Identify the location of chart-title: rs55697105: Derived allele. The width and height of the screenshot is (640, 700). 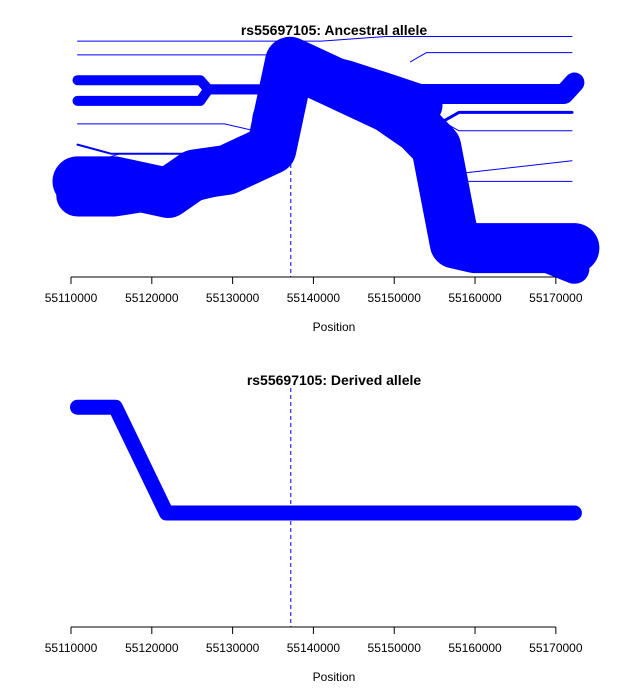
(334, 380).